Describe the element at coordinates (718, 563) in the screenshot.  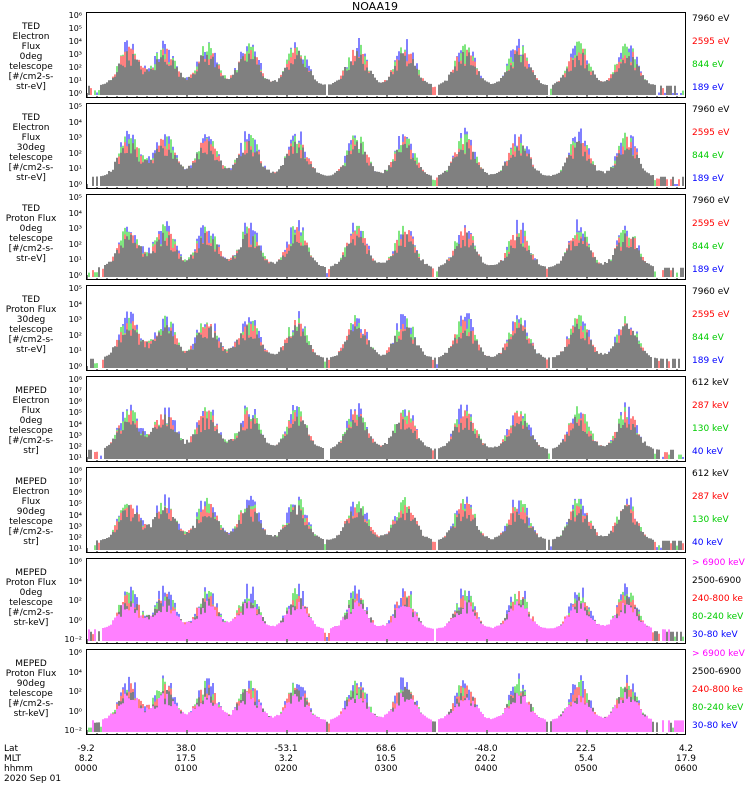
I see `legend-entry: > 6900 keV` at that location.